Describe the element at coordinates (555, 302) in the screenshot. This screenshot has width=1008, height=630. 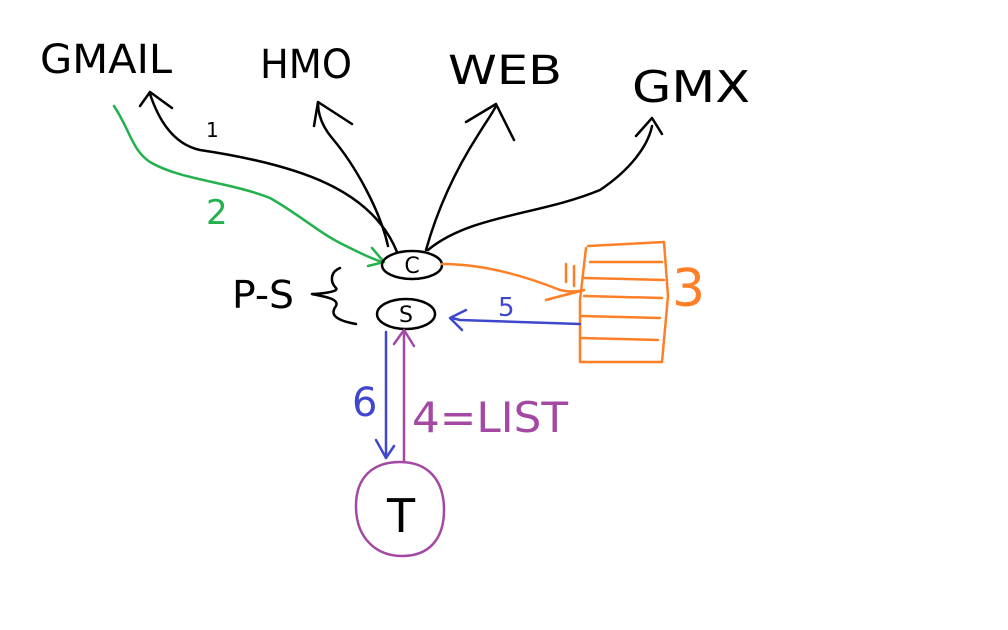
I see `data-stack` at that location.